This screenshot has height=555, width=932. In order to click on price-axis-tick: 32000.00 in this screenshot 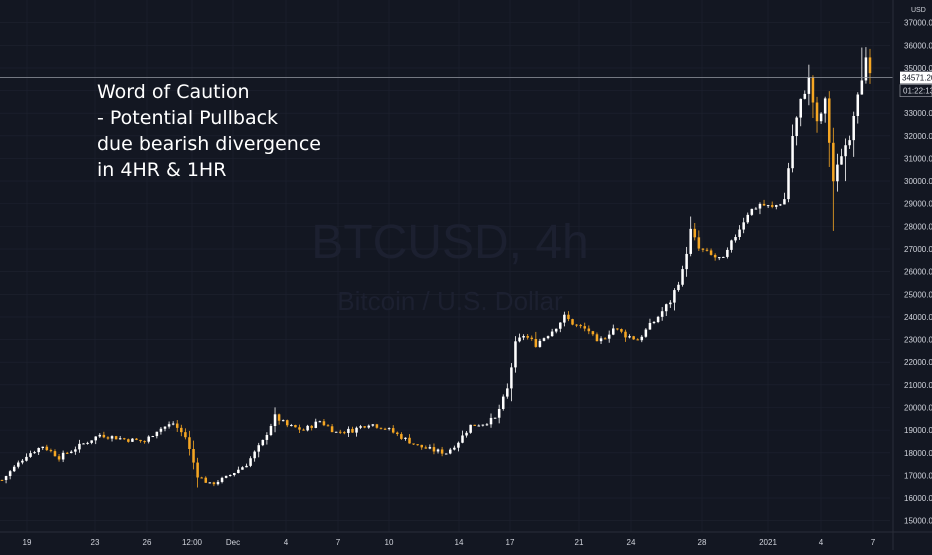, I will do `click(918, 136)`.